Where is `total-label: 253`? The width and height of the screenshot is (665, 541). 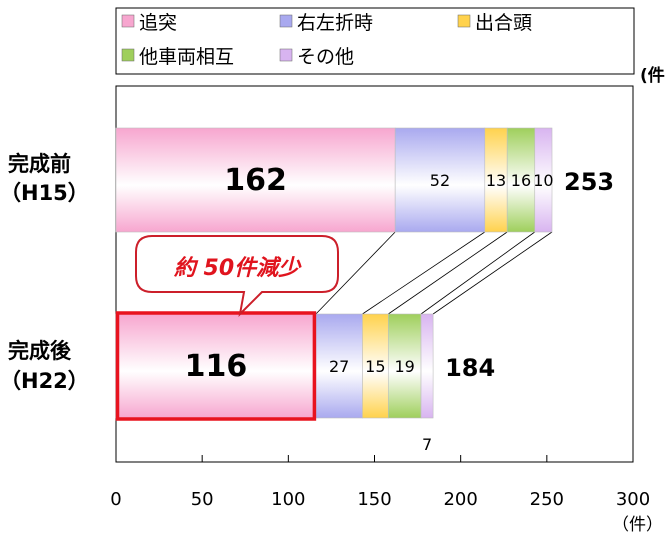
total-label: 253 is located at coordinates (589, 182).